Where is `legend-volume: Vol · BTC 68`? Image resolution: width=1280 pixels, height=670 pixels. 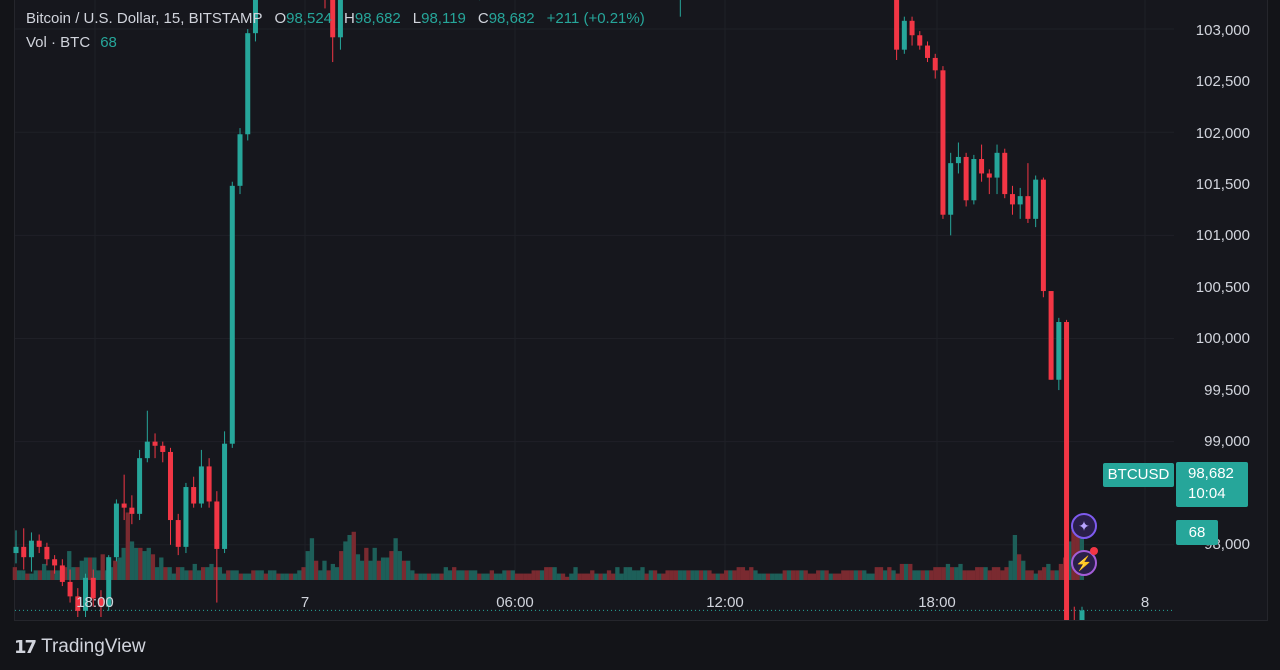
legend-volume: Vol · BTC 68 is located at coordinates (71, 42).